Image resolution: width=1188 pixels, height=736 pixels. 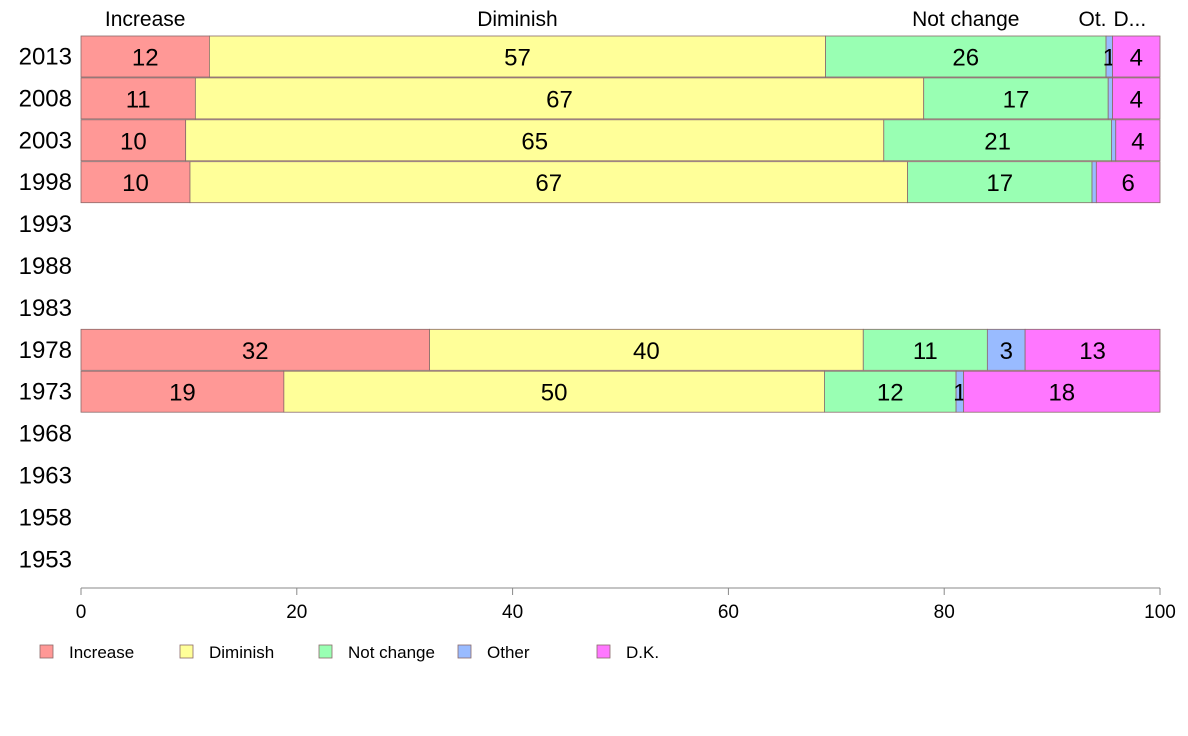 I want to click on legend-label-not-change: Not change, so click(x=391, y=652).